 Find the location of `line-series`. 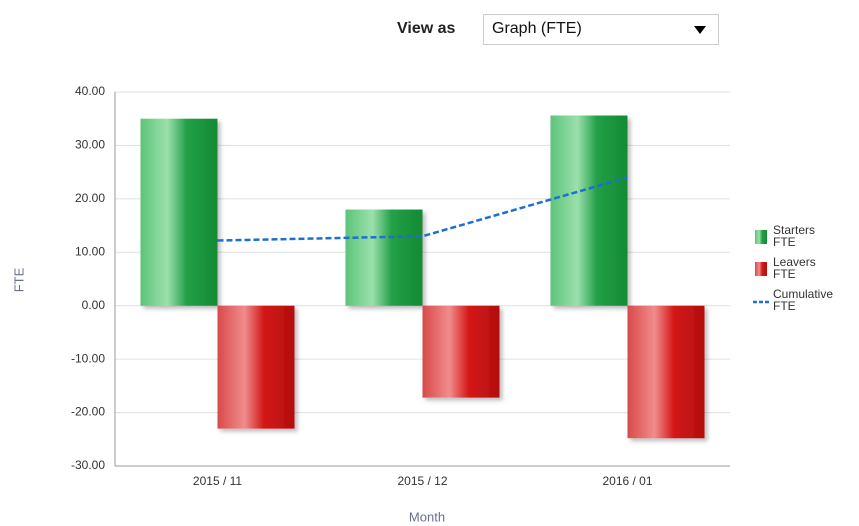

line-series is located at coordinates (422, 209).